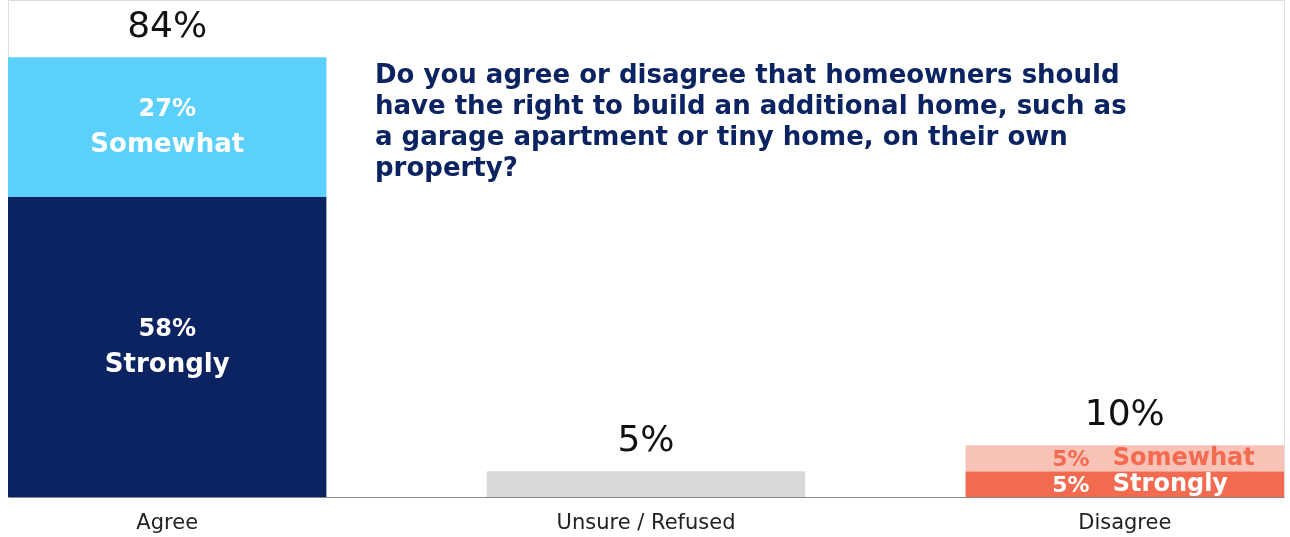 This screenshot has width=1290, height=537. Describe the element at coordinates (1125, 521) in the screenshot. I see `x-tick-label: Disagree` at that location.